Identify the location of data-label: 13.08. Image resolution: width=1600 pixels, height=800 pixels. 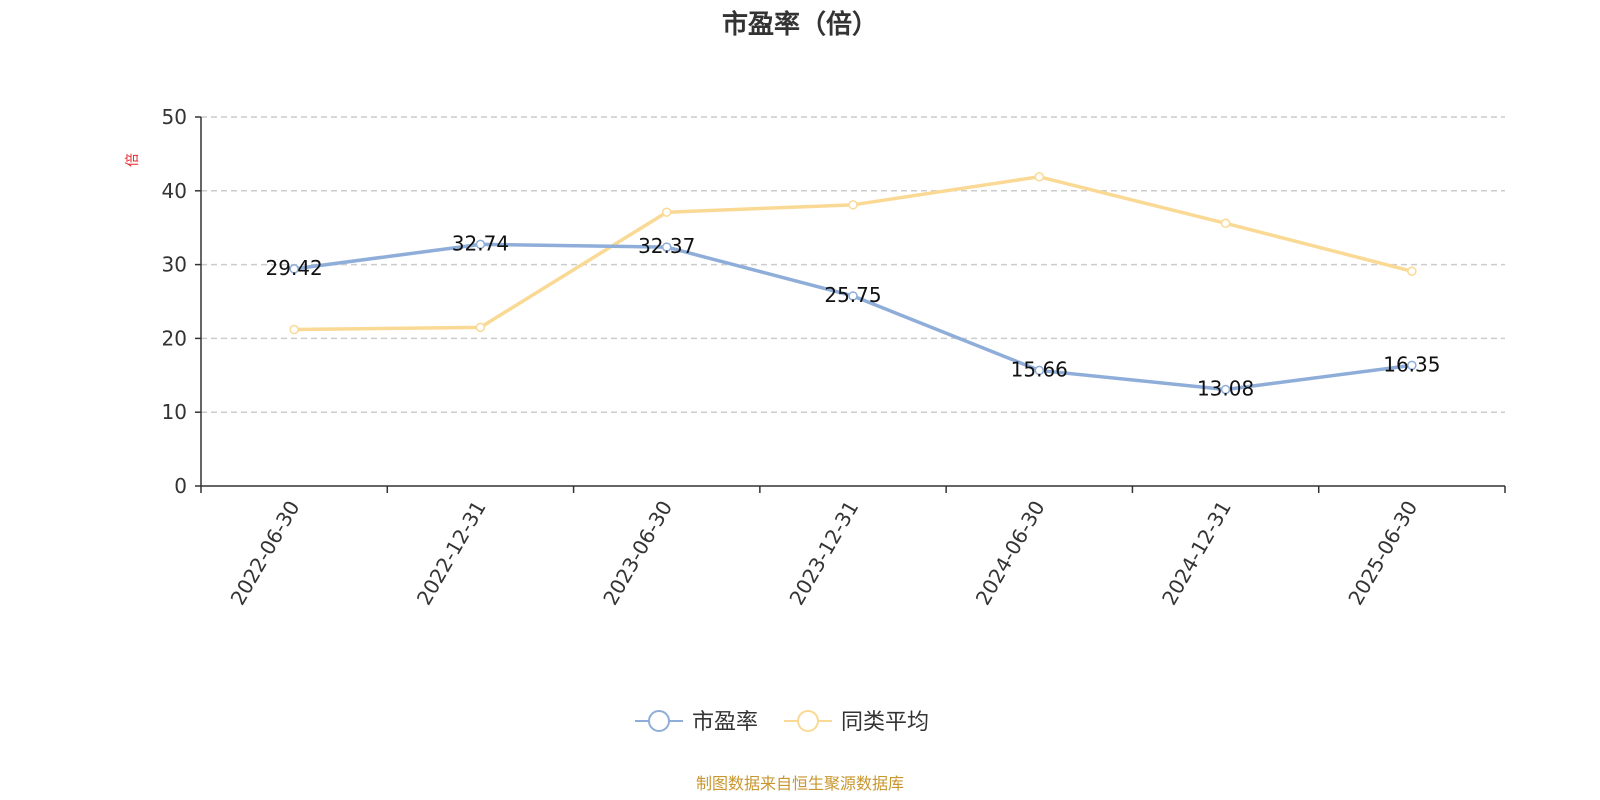
(1225, 388).